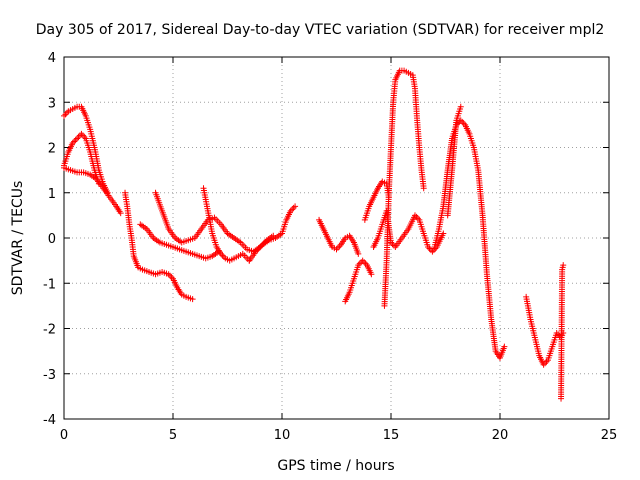 This screenshot has width=640, height=480. I want to click on y-tick-label: 3, so click(52, 103).